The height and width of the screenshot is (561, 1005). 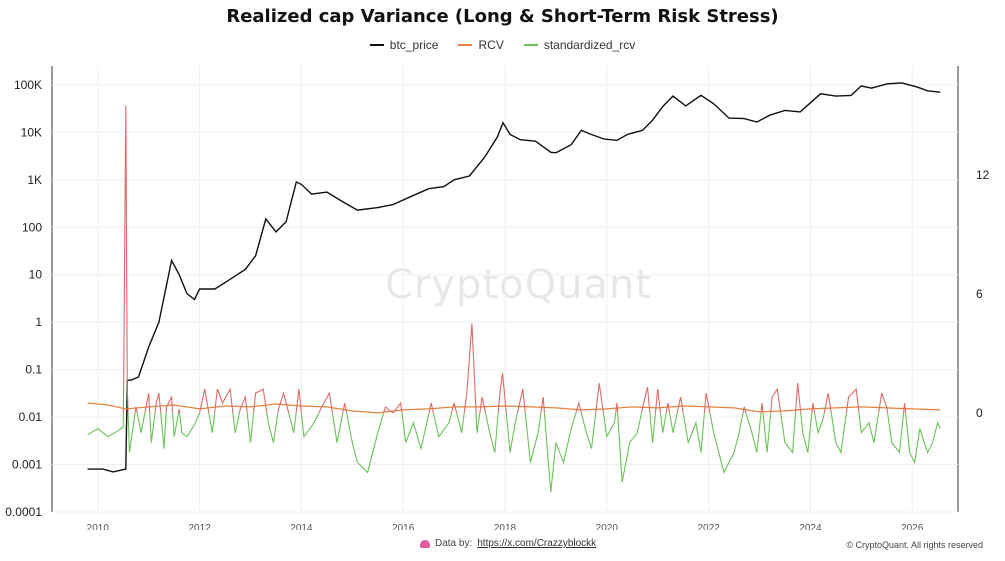 I want to click on legend-item-standardized-rcv: standardized_rcv, so click(x=579, y=45).